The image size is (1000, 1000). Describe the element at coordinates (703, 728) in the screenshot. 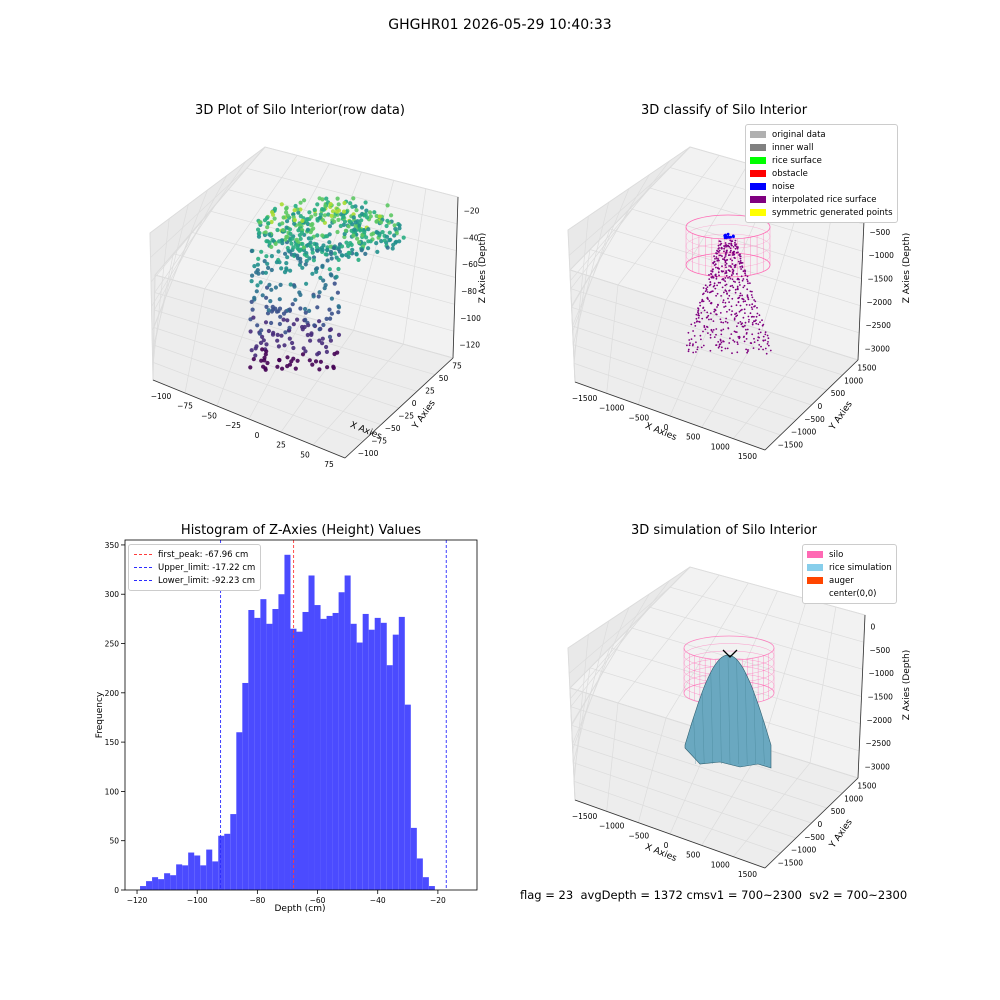

I see `panel4-surface-mesh-line` at that location.